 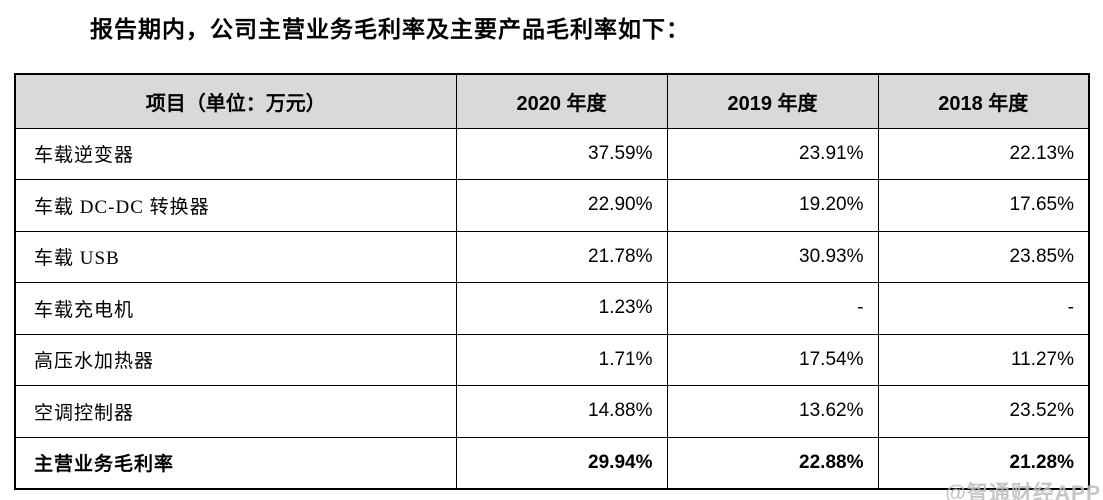 I want to click on table-row: 车载充电机 1.23% - -, so click(x=552, y=308).